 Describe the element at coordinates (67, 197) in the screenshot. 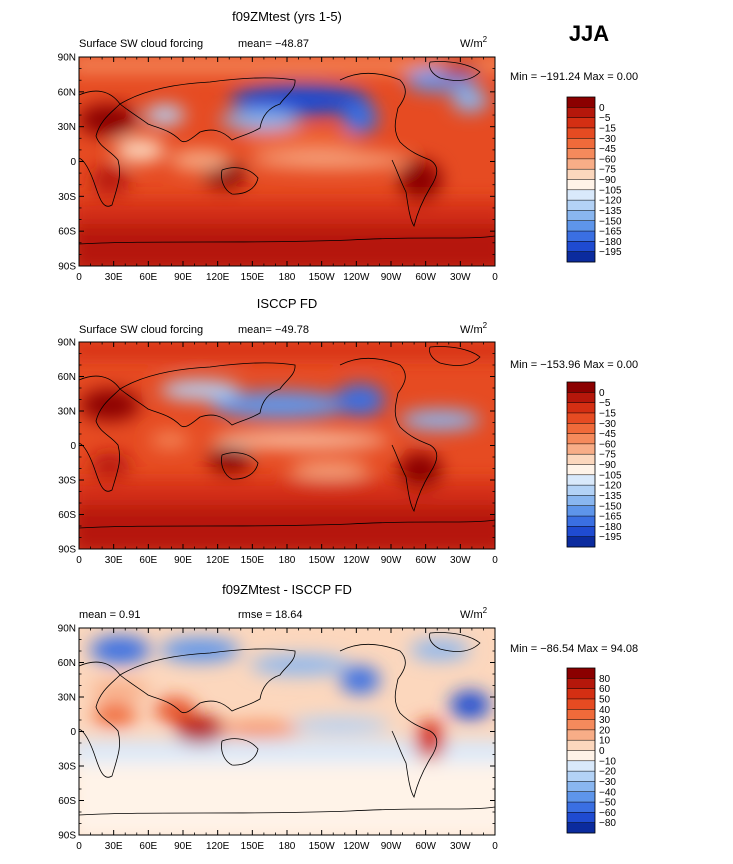

I see `y-tick-label: 30S` at that location.